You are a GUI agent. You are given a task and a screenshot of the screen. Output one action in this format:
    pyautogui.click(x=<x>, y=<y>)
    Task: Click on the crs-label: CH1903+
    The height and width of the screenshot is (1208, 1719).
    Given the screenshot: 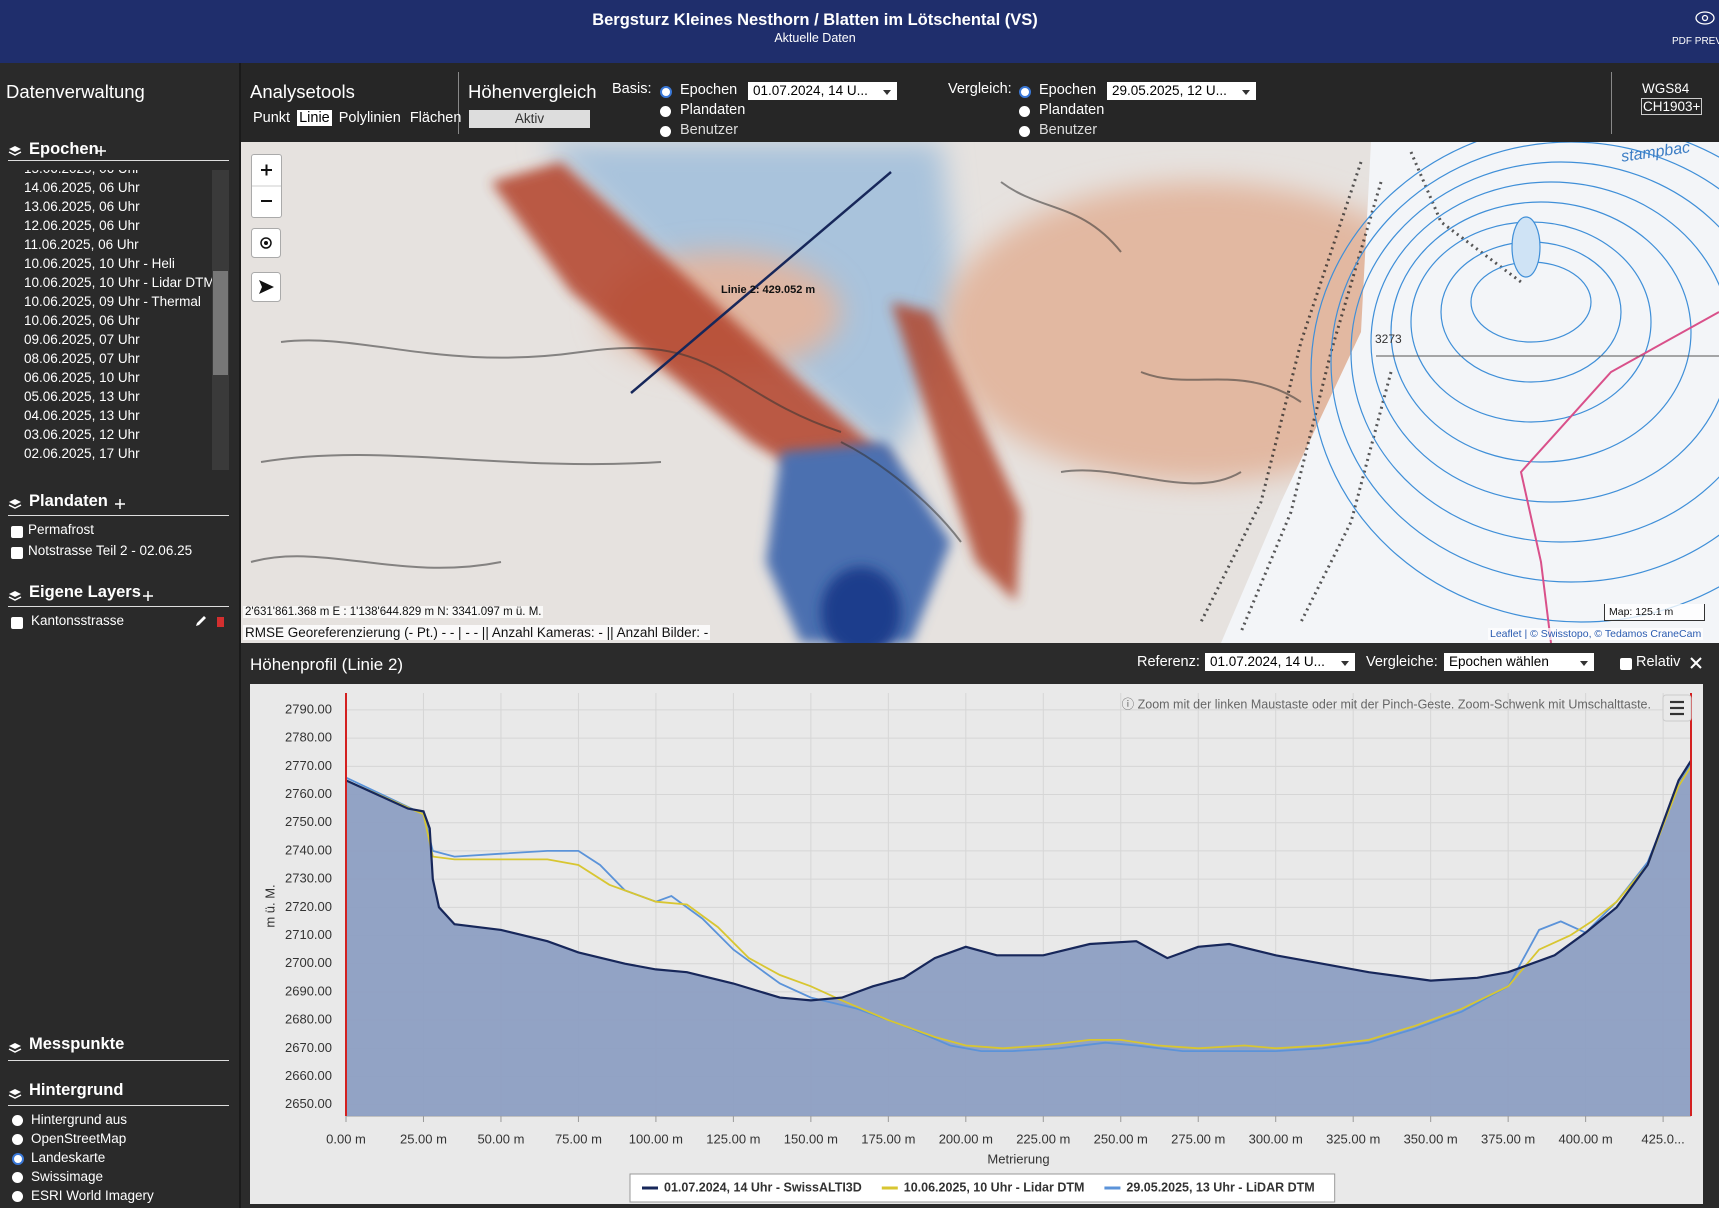 What is the action you would take?
    pyautogui.click(x=1672, y=106)
    